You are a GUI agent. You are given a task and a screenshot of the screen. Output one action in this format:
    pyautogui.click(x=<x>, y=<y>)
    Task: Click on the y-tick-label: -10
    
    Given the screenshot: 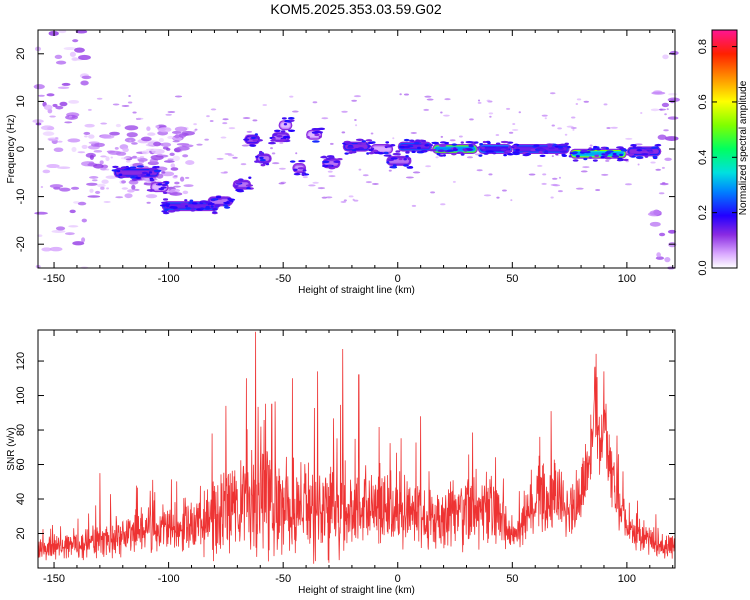 What is the action you would take?
    pyautogui.click(x=21, y=197)
    